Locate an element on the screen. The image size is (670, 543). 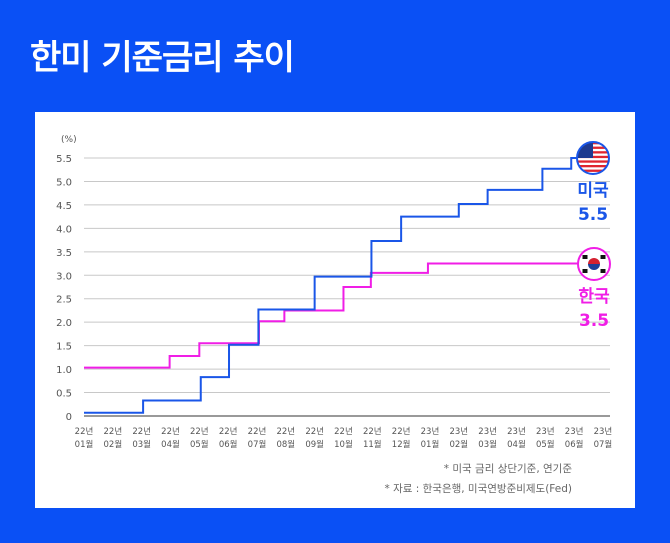
y-tick-label: 1.0 is located at coordinates (64, 370).